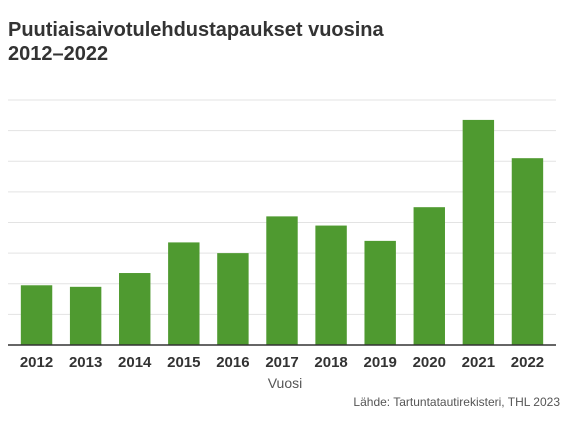  I want to click on x-tick-label-2016: 2016, so click(232, 362).